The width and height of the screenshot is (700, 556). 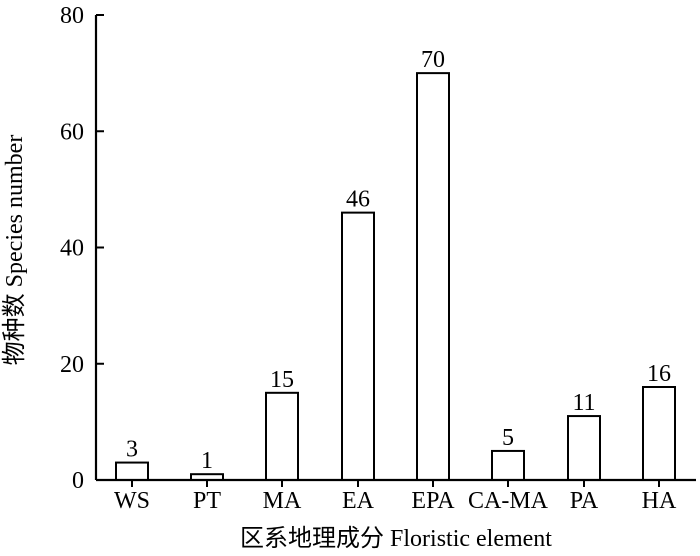 I want to click on bar-pa, so click(x=584, y=448).